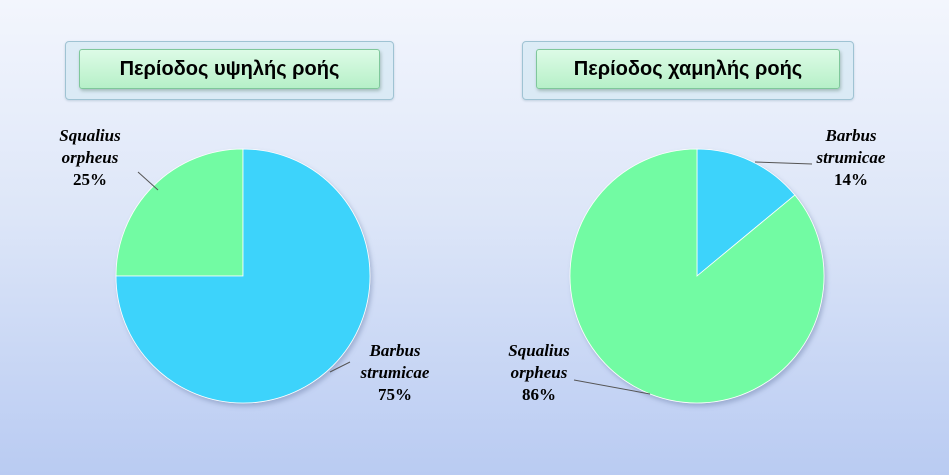 The image size is (949, 475). Describe the element at coordinates (395, 394) in the screenshot. I see `slice-percent-label: 75%` at that location.